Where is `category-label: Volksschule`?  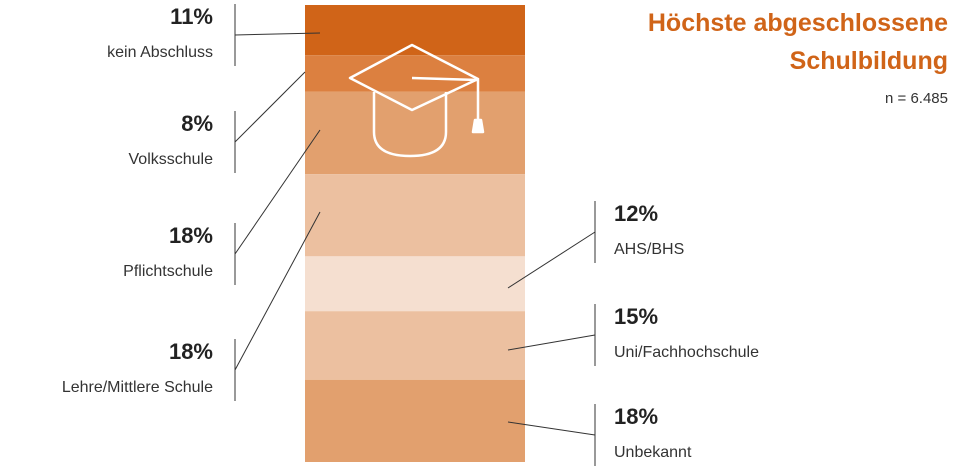 category-label: Volksschule is located at coordinates (171, 159).